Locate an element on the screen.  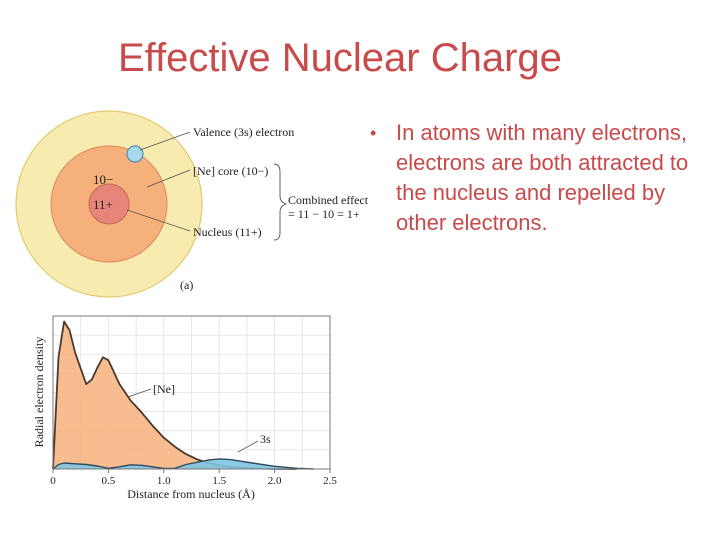
nucleus-label: Nucleus (11+) is located at coordinates (227, 232).